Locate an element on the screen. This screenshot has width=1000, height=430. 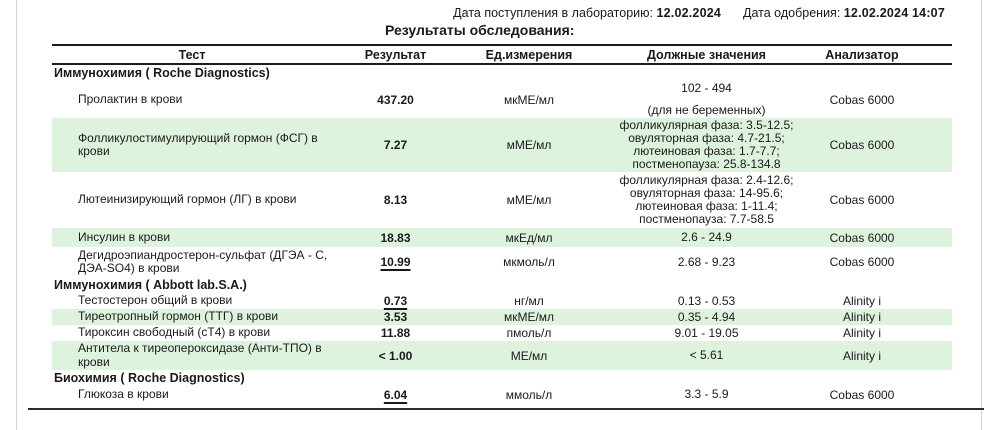
result-cell: 7.27 is located at coordinates (395, 145).